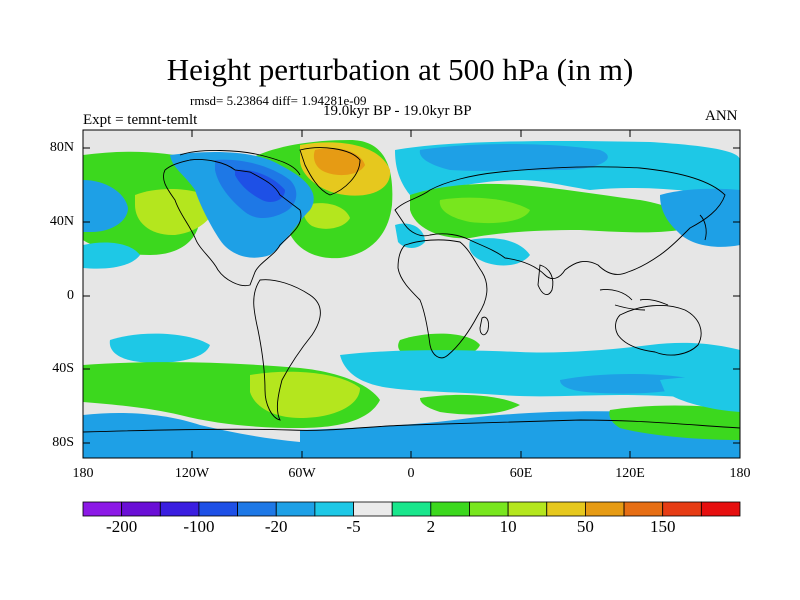 This screenshot has height=600, width=800. What do you see at coordinates (508, 526) in the screenshot?
I see `colorbar-label-5: 10` at bounding box center [508, 526].